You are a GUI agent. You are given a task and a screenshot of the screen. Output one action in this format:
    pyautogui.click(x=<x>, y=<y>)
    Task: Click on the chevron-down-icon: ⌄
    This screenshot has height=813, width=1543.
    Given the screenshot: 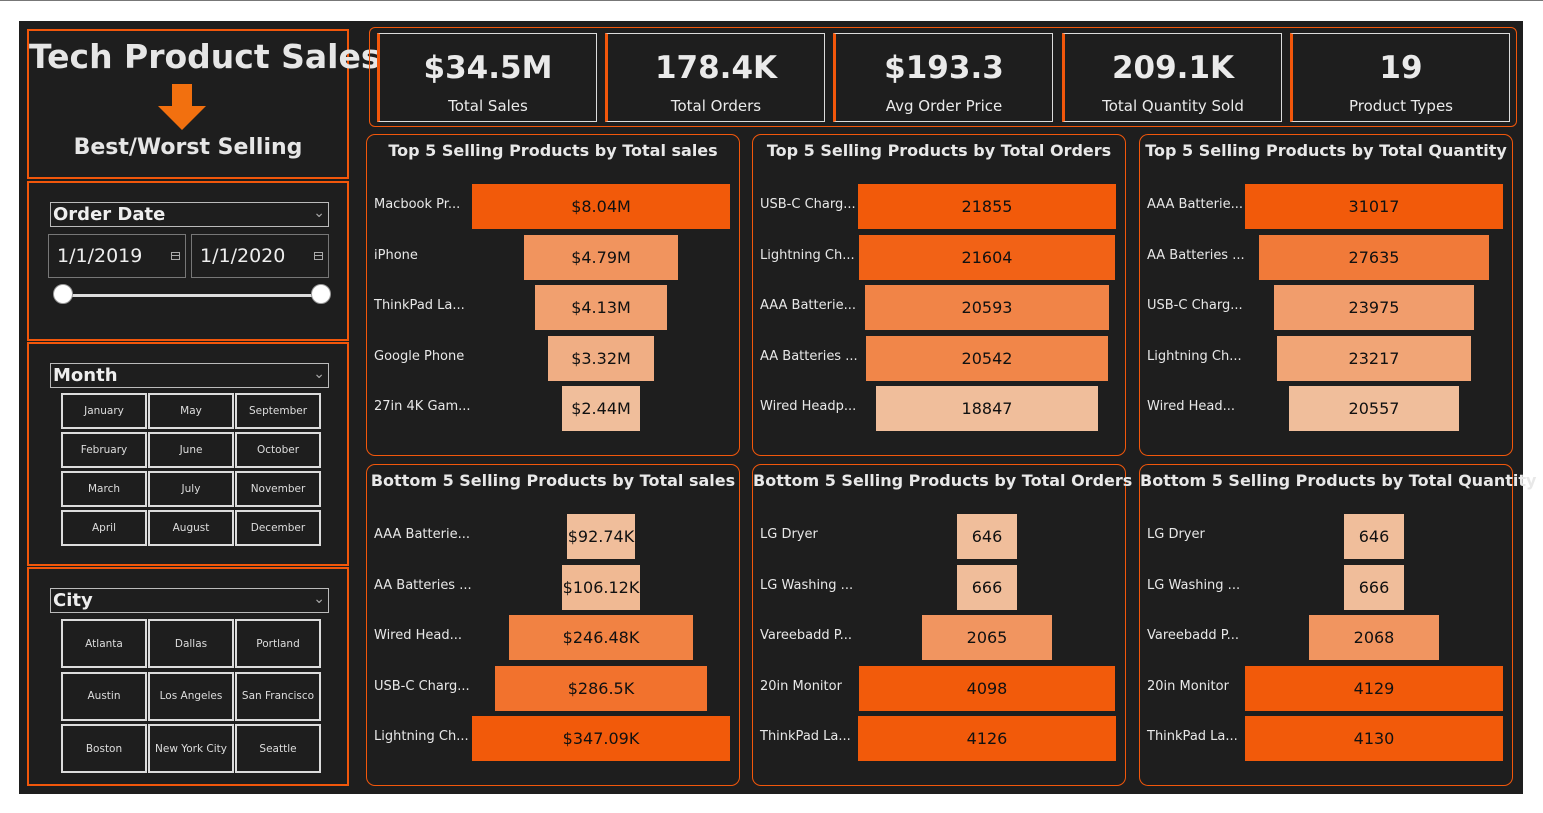 What is the action you would take?
    pyautogui.click(x=319, y=213)
    